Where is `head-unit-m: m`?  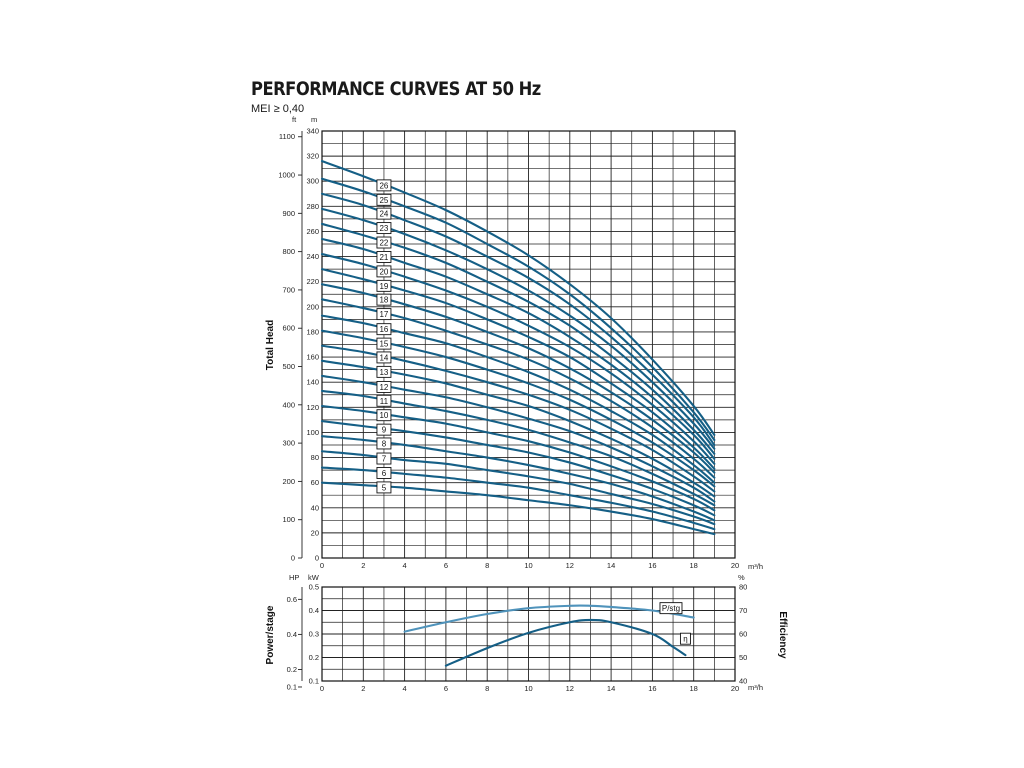
head-unit-m: m is located at coordinates (314, 119).